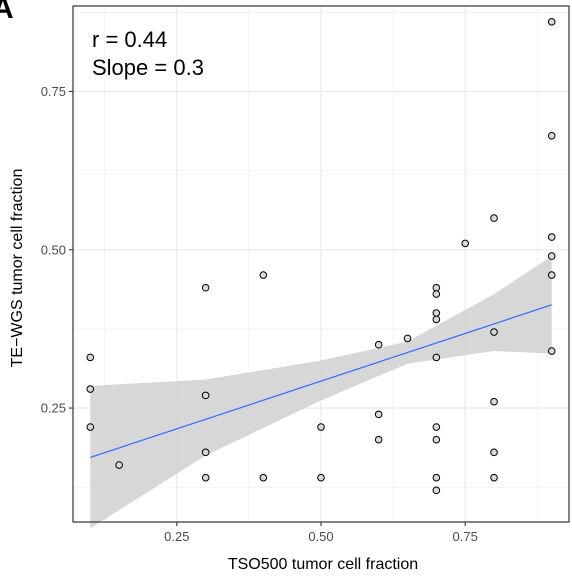  I want to click on y-axis-title: TE−WGS tumor cell fraction, so click(17, 268).